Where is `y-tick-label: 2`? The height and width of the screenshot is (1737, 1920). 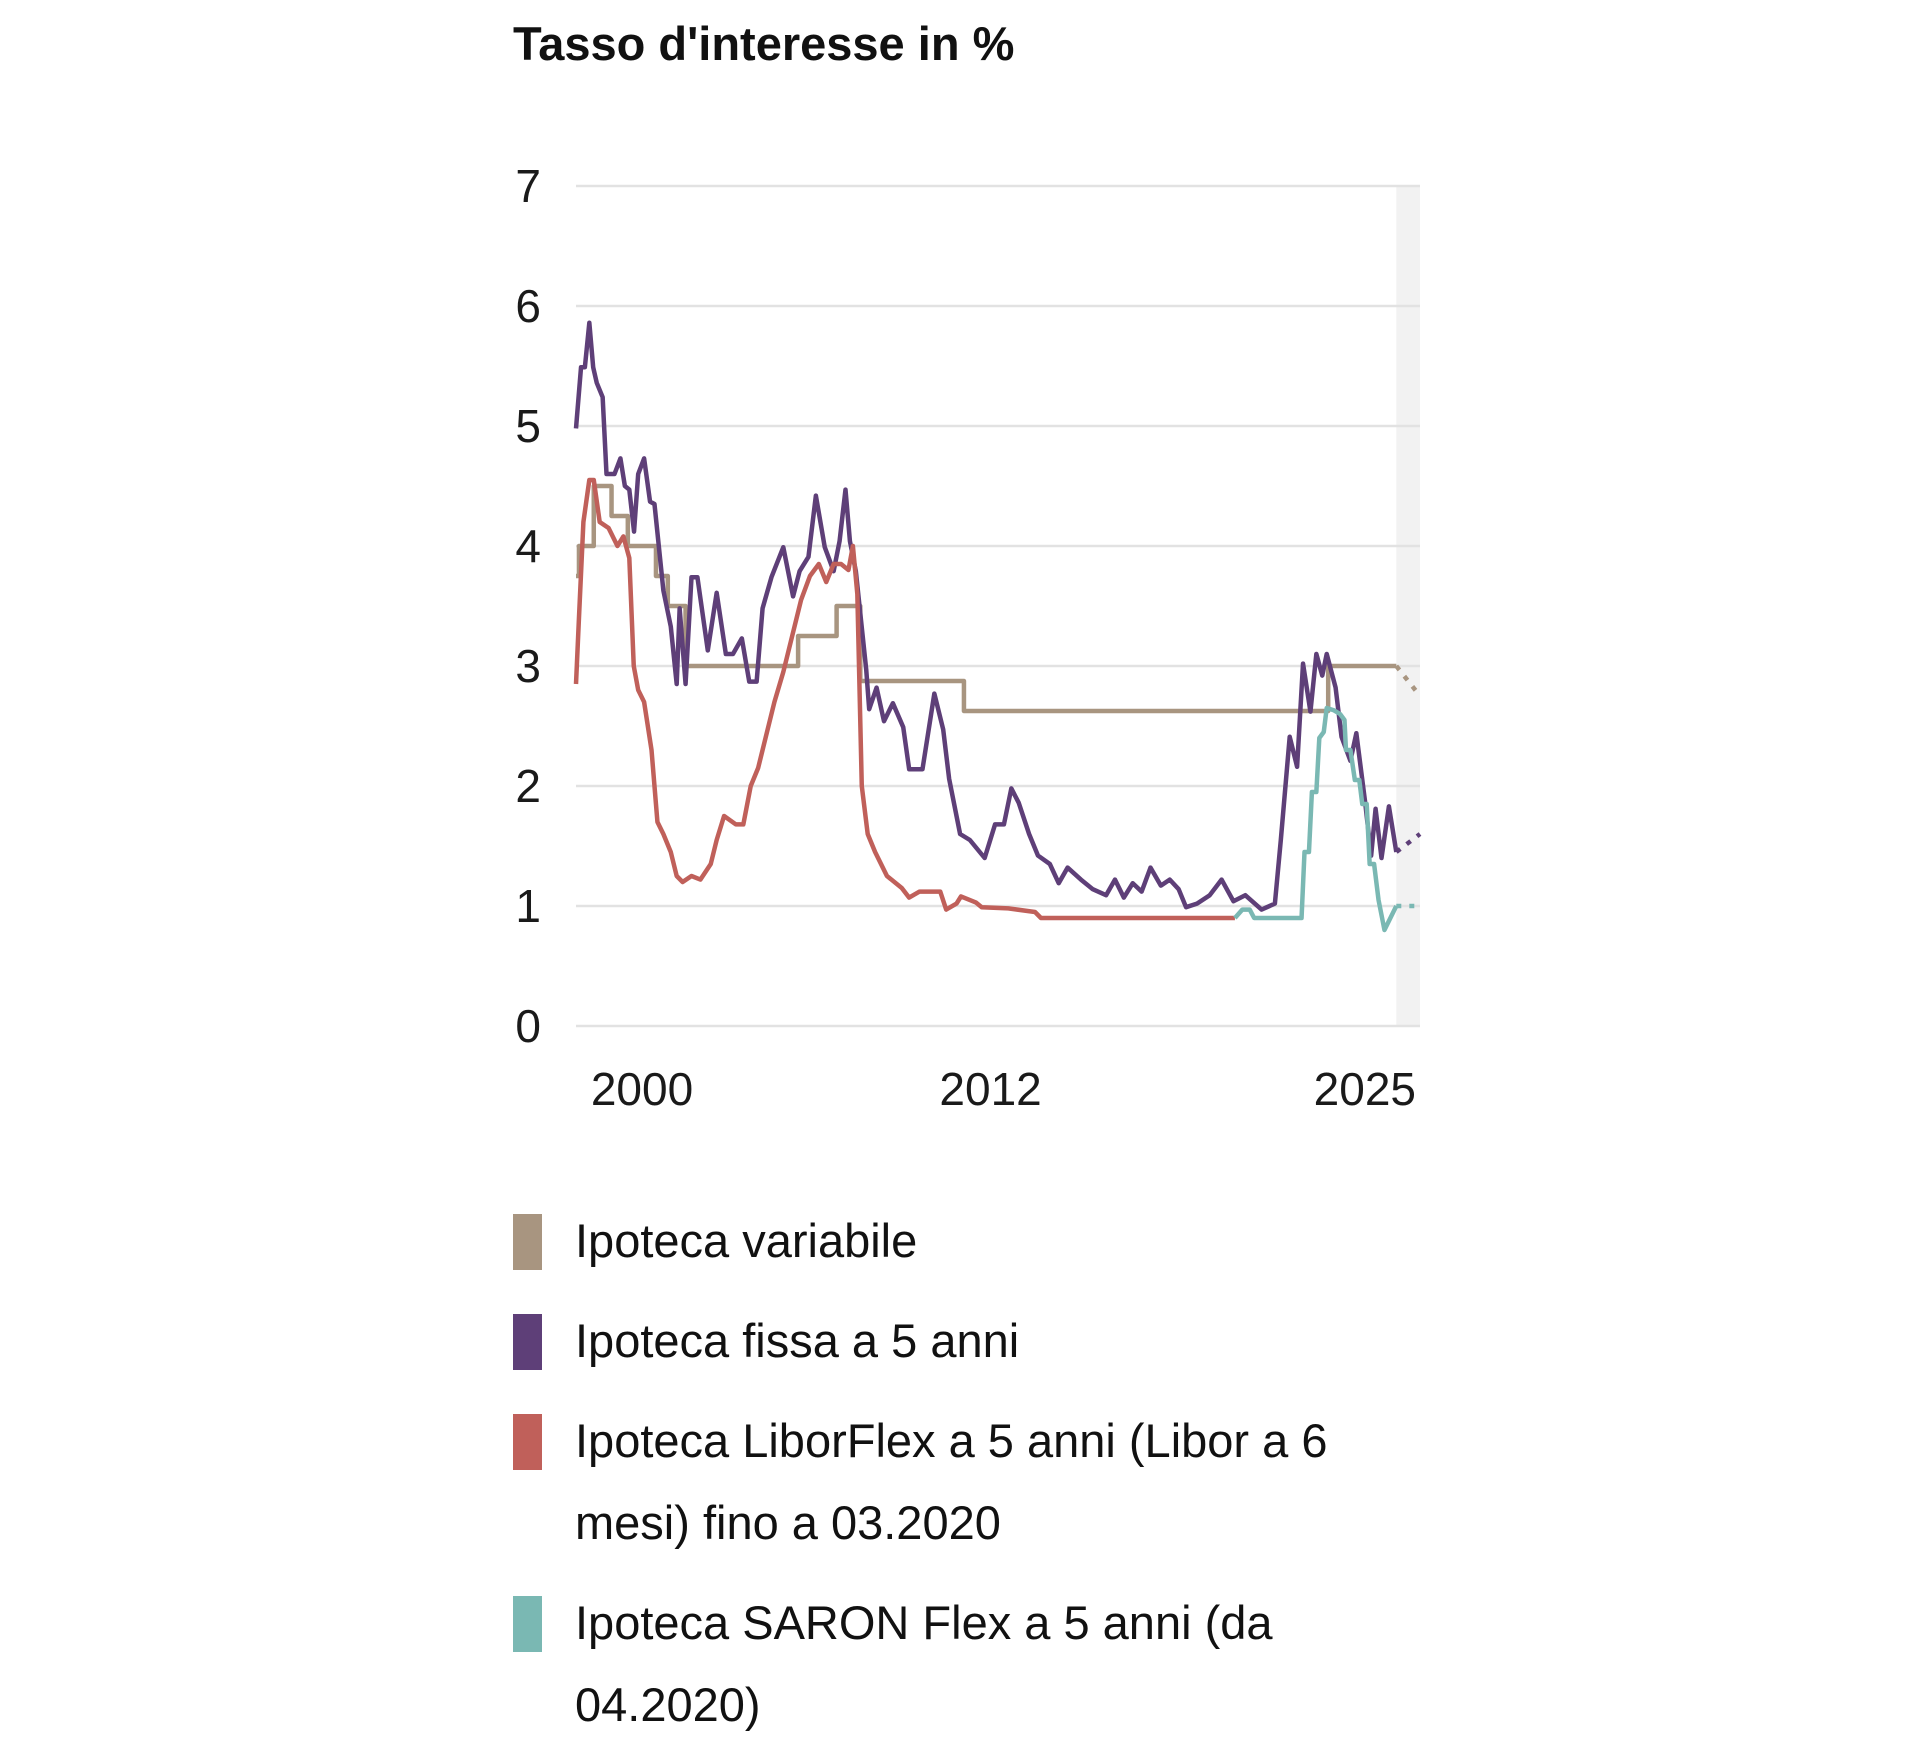
y-tick-label: 2 is located at coordinates (528, 786).